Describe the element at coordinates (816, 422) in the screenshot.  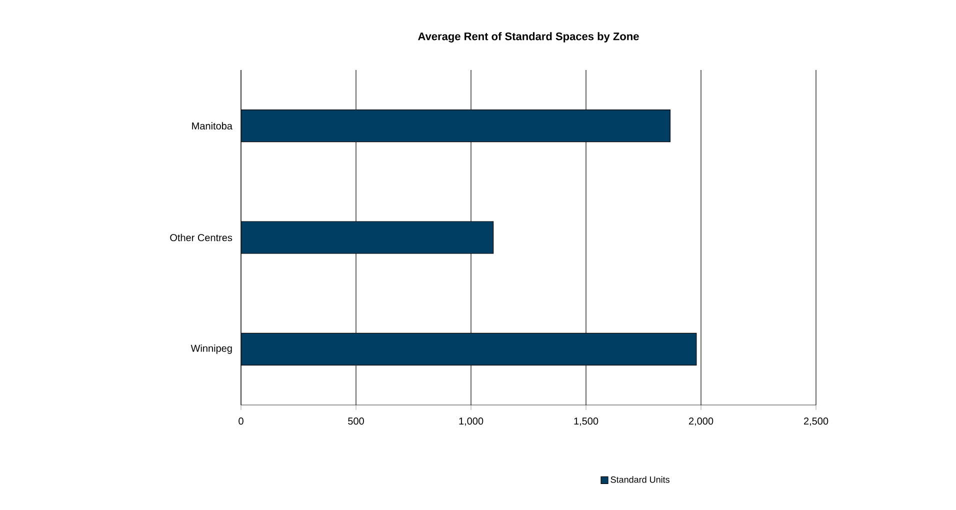
I see `x-tick-label: 2,500` at that location.